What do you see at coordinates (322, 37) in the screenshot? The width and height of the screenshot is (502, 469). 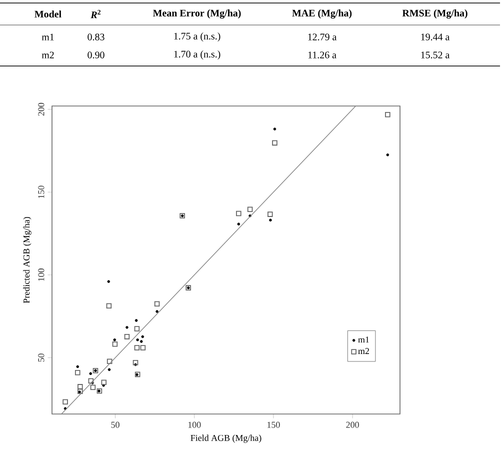 I see `text: 12.79 a` at bounding box center [322, 37].